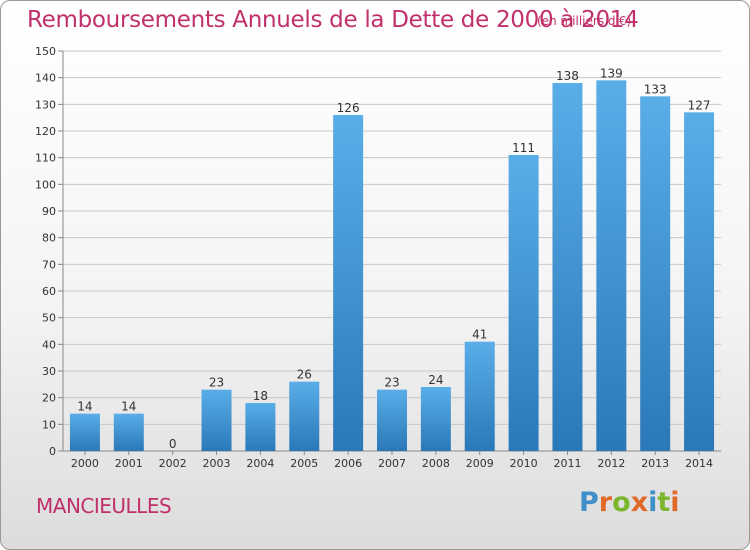  Describe the element at coordinates (567, 463) in the screenshot. I see `x-tick-label: 2011` at that location.